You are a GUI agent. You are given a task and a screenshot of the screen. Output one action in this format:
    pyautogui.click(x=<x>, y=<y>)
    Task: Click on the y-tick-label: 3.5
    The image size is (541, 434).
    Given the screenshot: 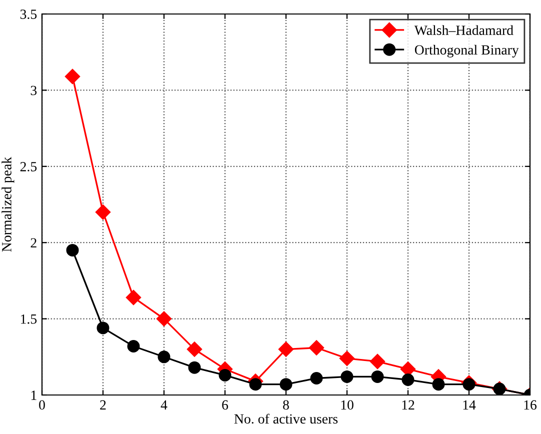 What is the action you would take?
    pyautogui.click(x=28, y=15)
    